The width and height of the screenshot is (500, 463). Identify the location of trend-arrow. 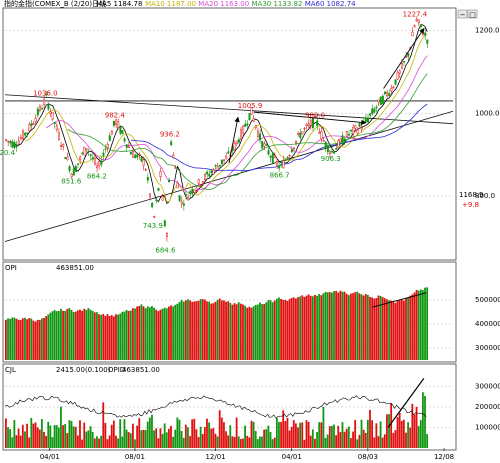
(234, 140).